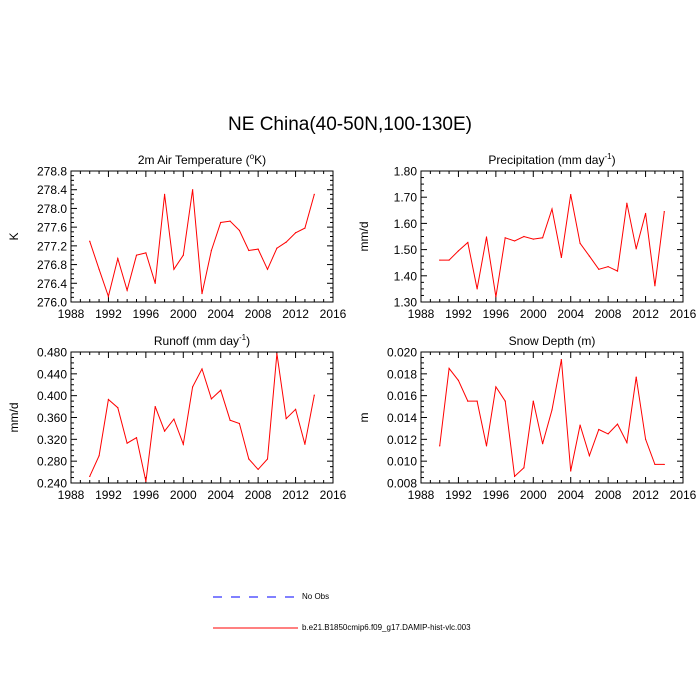 The image size is (700, 700). Describe the element at coordinates (552, 341) in the screenshot. I see `panel-title: Snow Depth (m)` at that location.